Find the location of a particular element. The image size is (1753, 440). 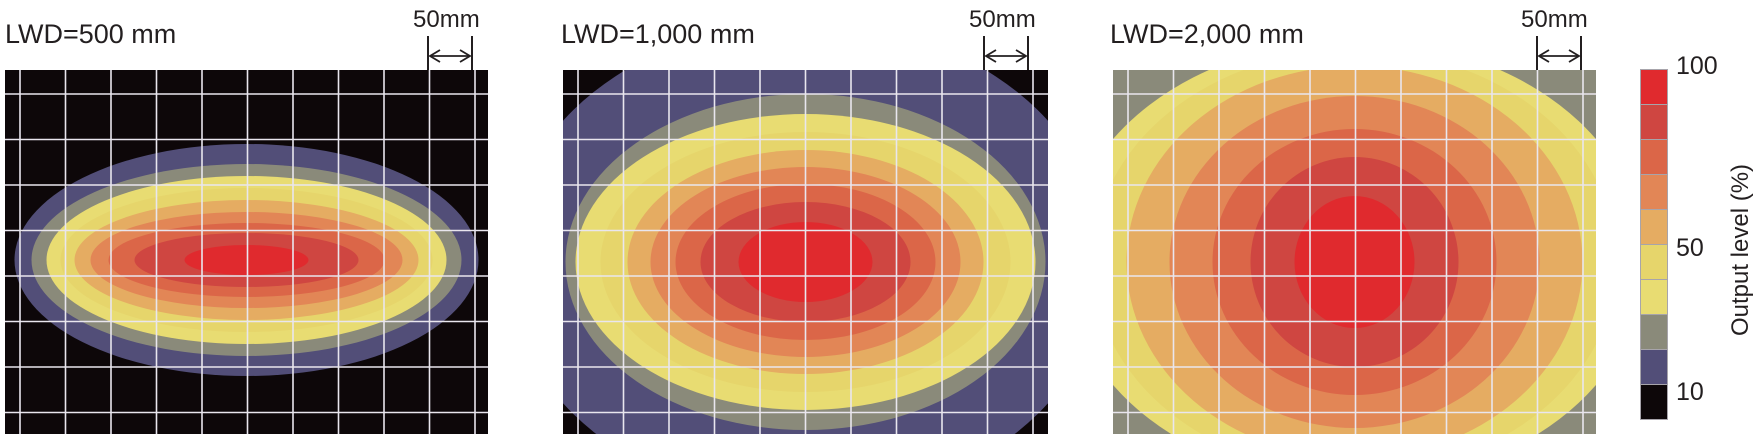

colorbar is located at coordinates (1654, 244).